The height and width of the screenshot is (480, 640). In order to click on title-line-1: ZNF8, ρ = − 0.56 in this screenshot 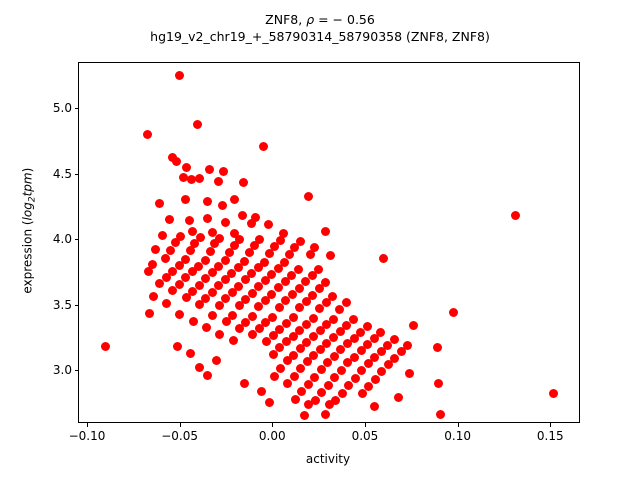, I will do `click(320, 20)`.